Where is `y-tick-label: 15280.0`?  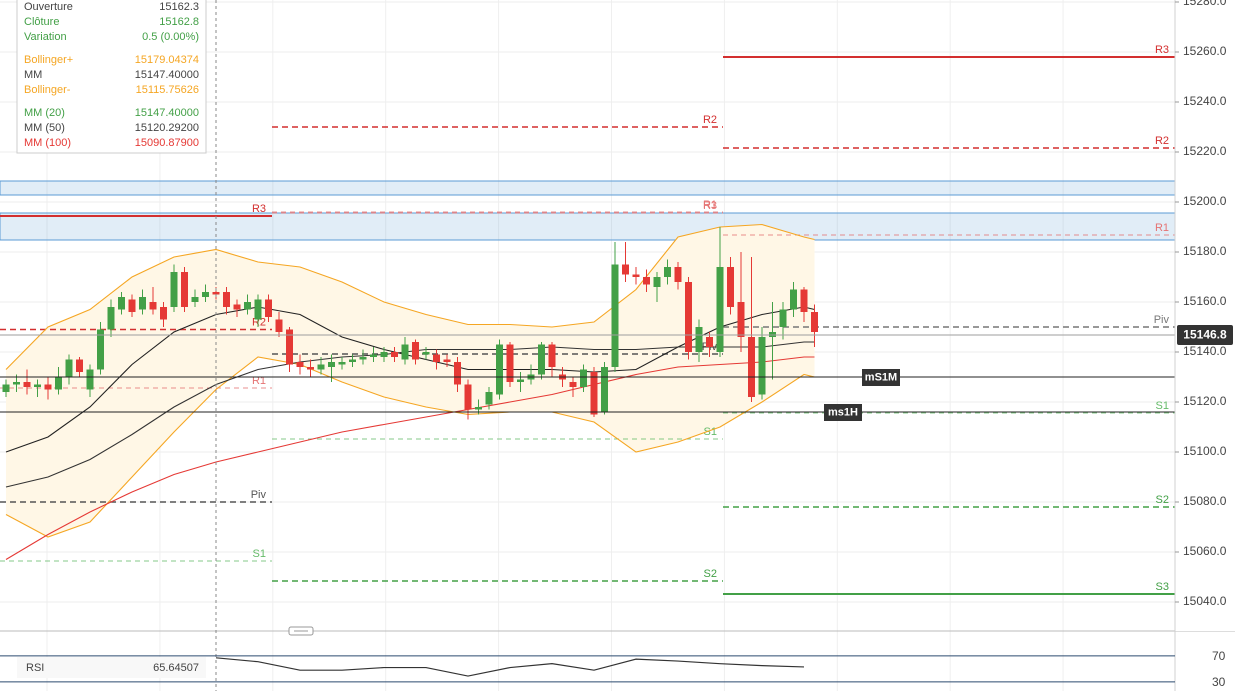
y-tick-label: 15280.0 is located at coordinates (1205, 4).